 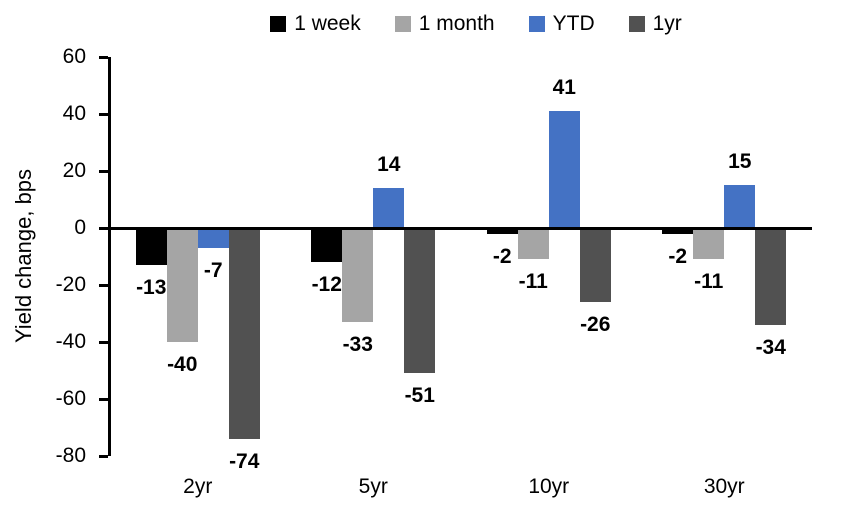 What do you see at coordinates (564, 88) in the screenshot?
I see `data-label-ytd-10yr: 41` at bounding box center [564, 88].